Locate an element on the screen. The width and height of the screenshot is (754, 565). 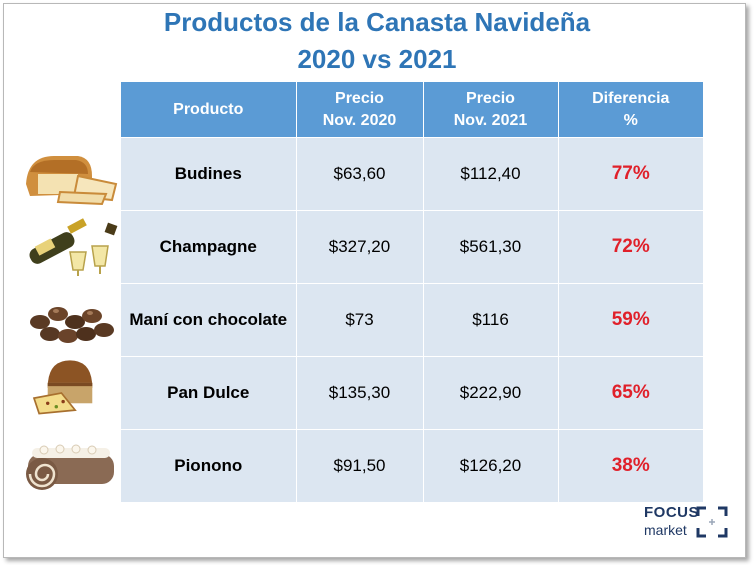
difference-percent: 38% is located at coordinates (630, 465).